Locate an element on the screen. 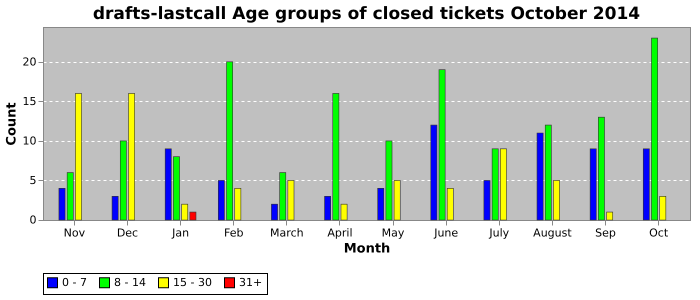 This screenshot has height=300, width=700. x-tick-label: Jan is located at coordinates (180, 233).